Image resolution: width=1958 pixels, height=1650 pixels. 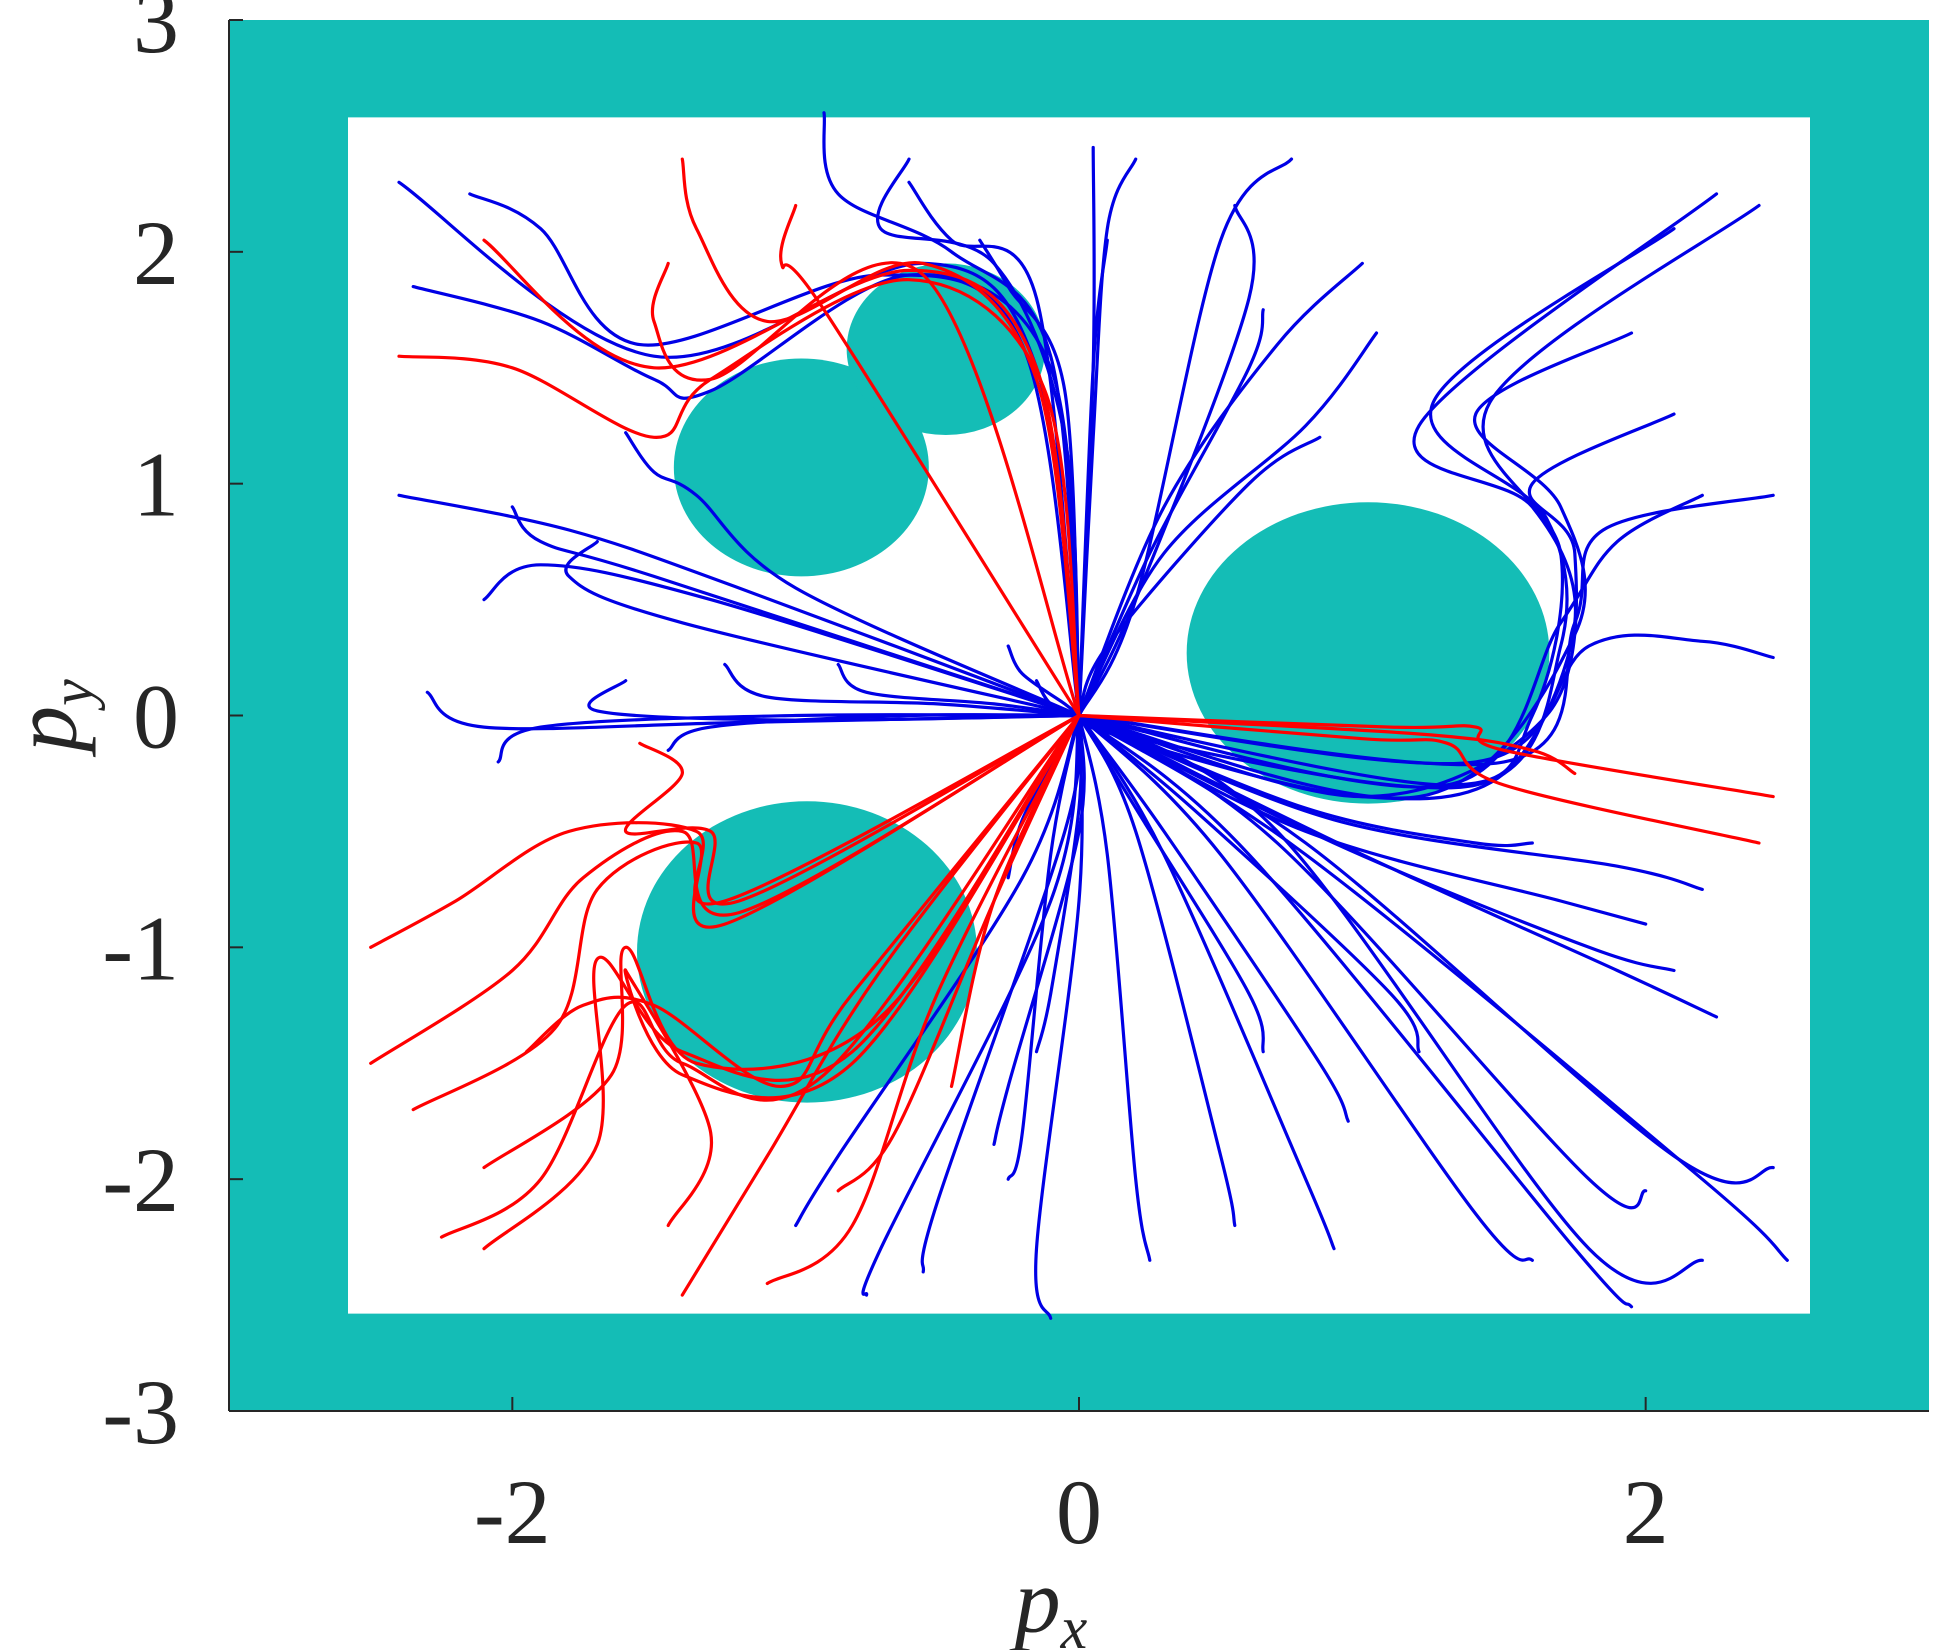 I want to click on y-tick-label: 2, so click(x=156, y=253).